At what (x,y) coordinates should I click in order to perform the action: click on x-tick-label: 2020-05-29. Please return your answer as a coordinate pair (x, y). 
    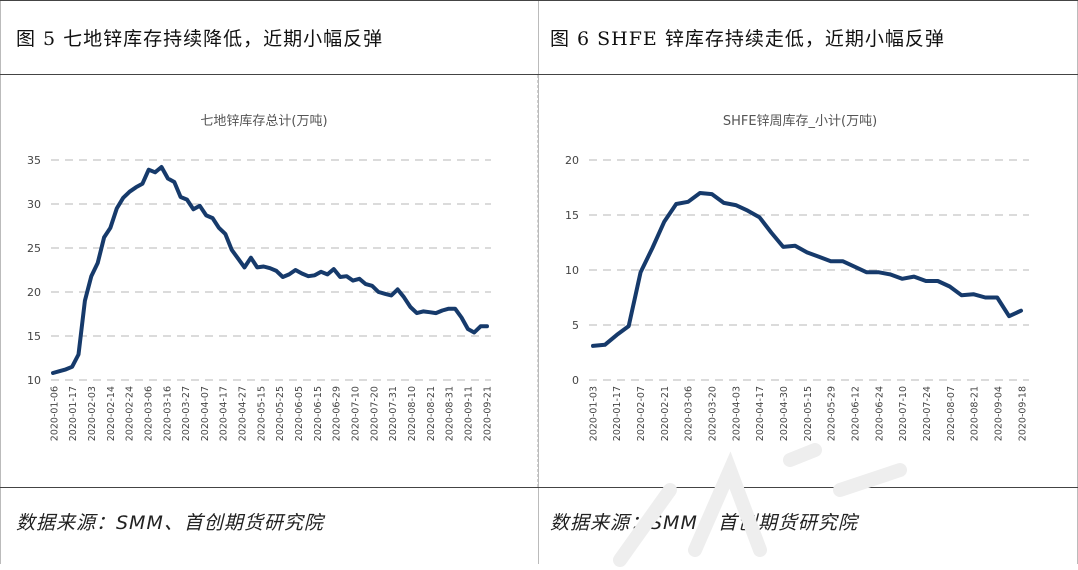
    Looking at the image, I should click on (832, 413).